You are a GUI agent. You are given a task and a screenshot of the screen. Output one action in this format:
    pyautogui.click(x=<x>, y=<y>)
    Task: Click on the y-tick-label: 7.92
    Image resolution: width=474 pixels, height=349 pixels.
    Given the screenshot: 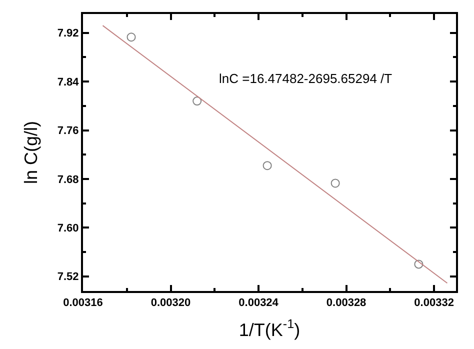 What is the action you would take?
    pyautogui.click(x=68, y=34)
    